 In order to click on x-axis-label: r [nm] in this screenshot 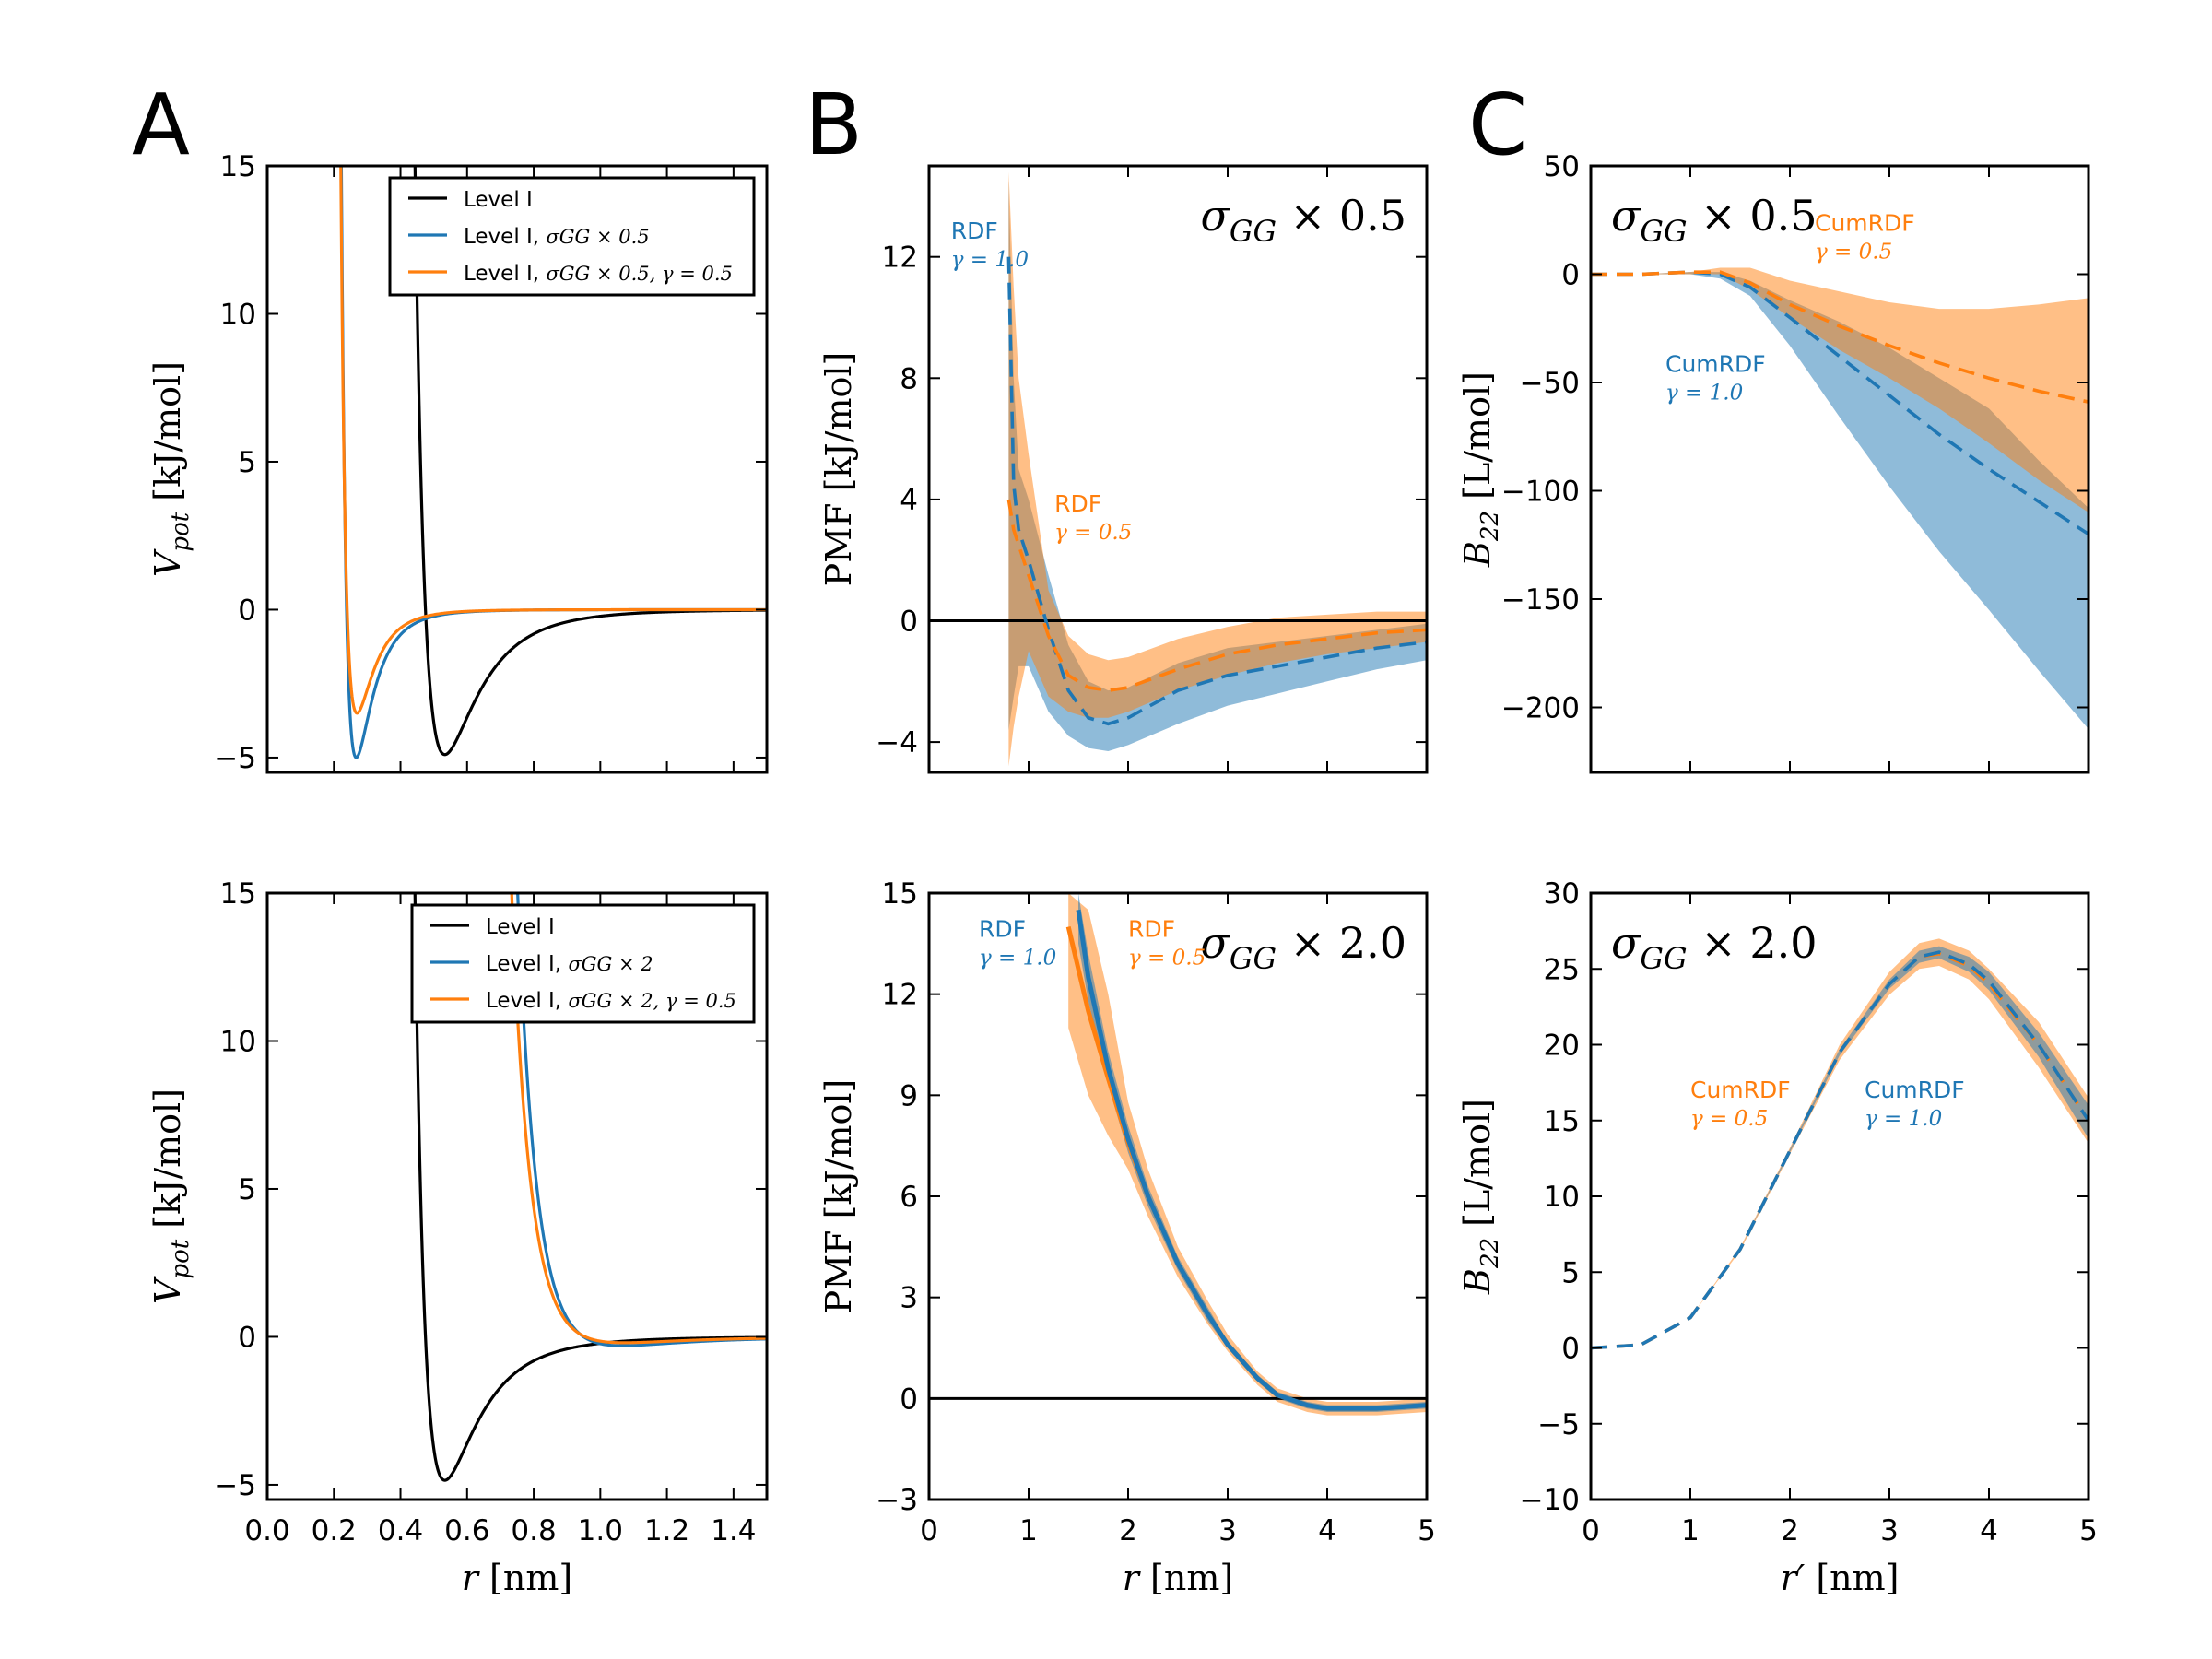, I will do `click(1178, 1578)`.